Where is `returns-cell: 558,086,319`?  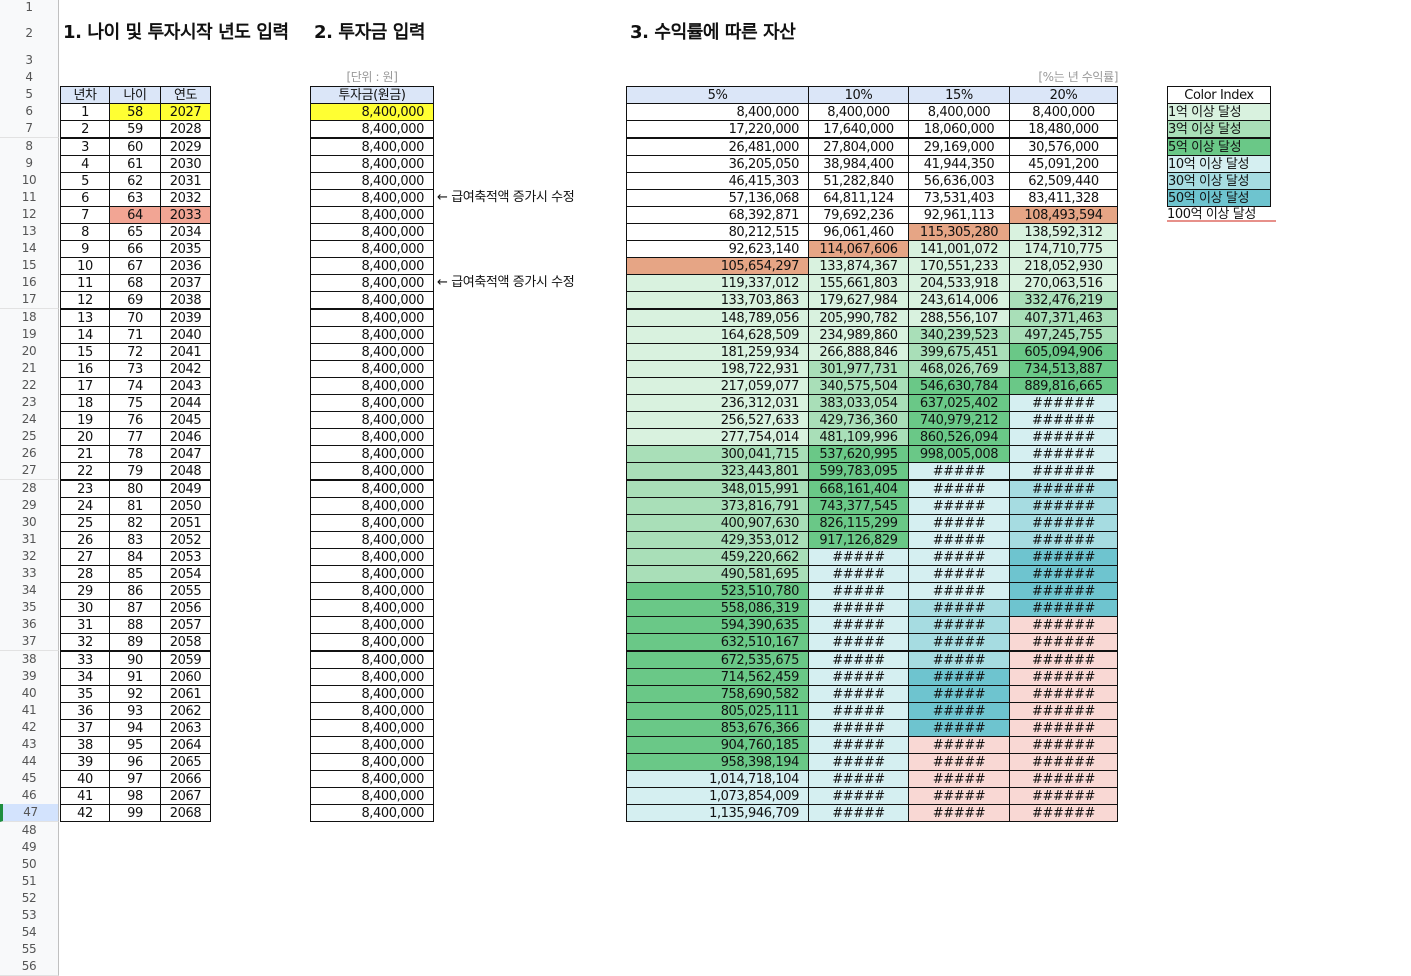 returns-cell: 558,086,319 is located at coordinates (717, 608).